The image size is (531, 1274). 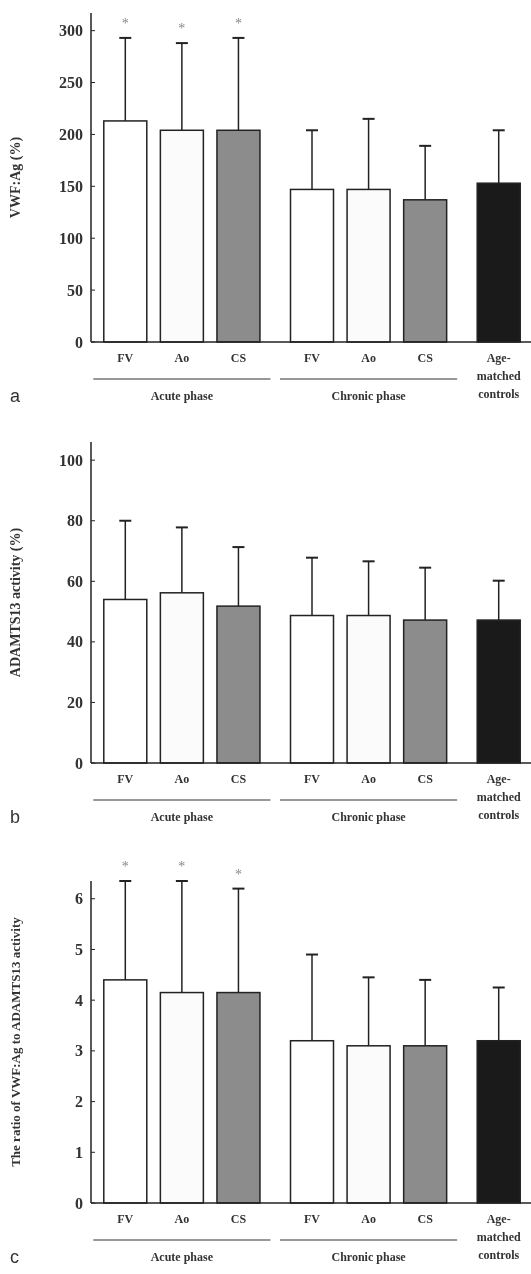 What do you see at coordinates (75, 290) in the screenshot?
I see `y-tick-label: 50` at bounding box center [75, 290].